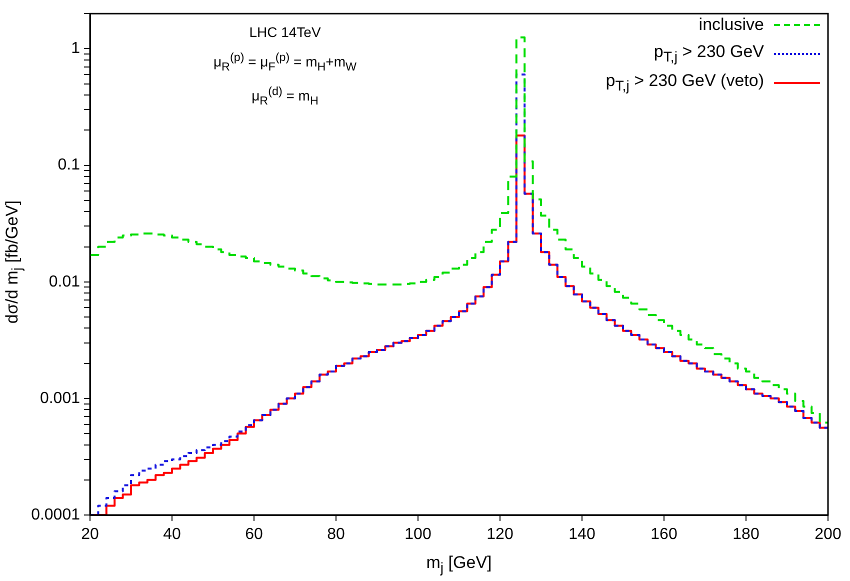  I want to click on legend-label: inclusive, so click(731, 24).